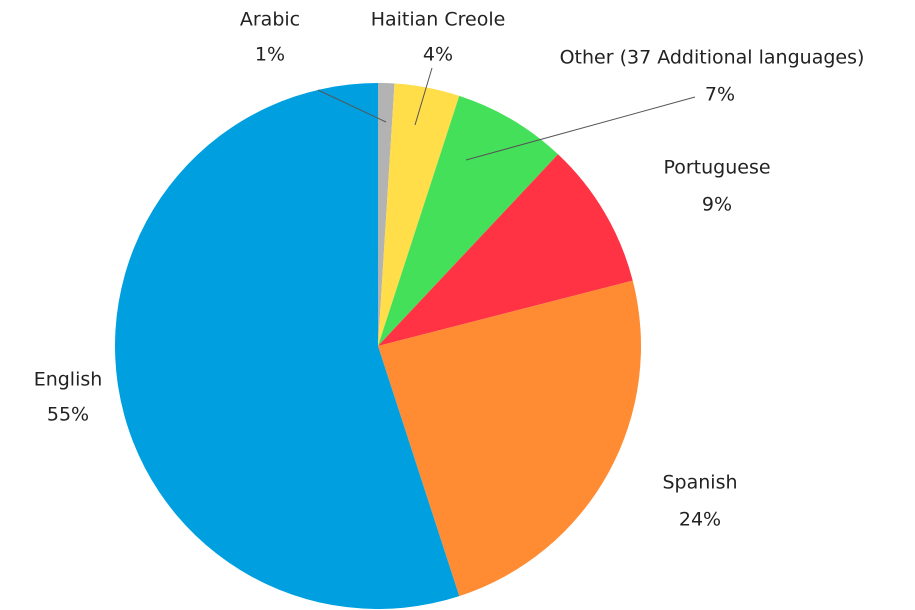 The height and width of the screenshot is (610, 915). What do you see at coordinates (68, 380) in the screenshot?
I see `slice-label: English` at bounding box center [68, 380].